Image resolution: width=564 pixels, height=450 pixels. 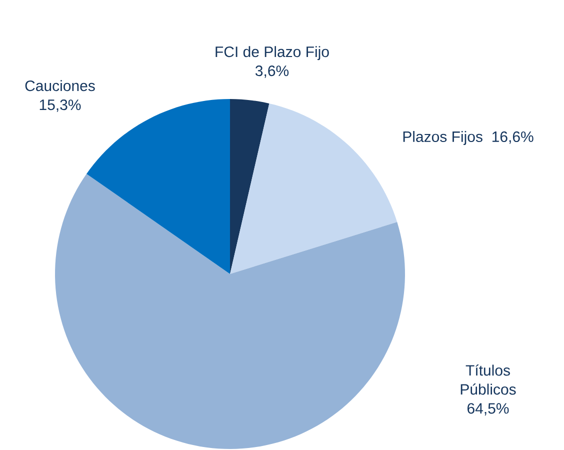 What do you see at coordinates (272, 71) in the screenshot?
I see `data-label: 3,6%` at bounding box center [272, 71].